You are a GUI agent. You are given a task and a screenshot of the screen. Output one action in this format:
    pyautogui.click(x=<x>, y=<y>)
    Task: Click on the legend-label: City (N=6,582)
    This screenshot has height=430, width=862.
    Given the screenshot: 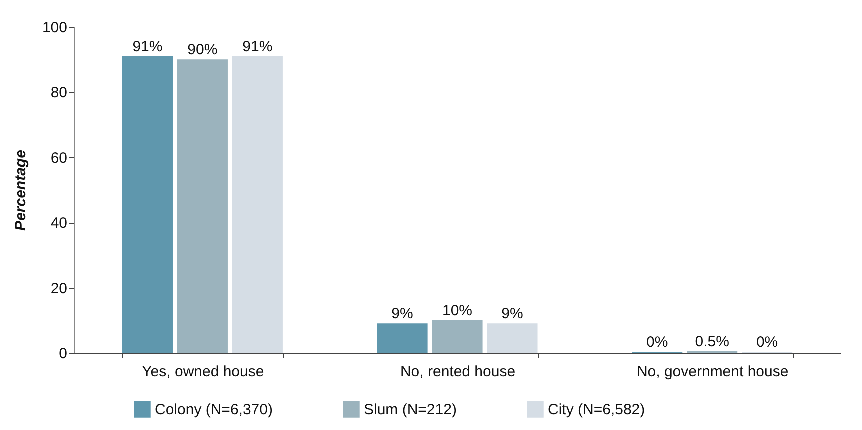 What is the action you would take?
    pyautogui.click(x=597, y=410)
    